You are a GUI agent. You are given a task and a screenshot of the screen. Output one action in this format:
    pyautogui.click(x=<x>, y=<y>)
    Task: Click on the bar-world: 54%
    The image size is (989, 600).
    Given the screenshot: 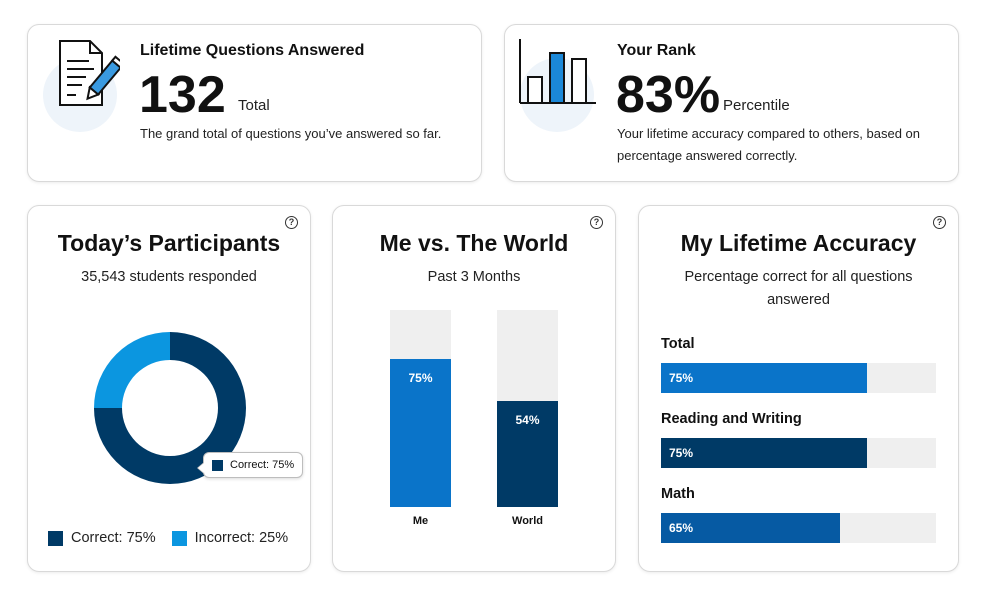 What is the action you would take?
    pyautogui.click(x=527, y=453)
    